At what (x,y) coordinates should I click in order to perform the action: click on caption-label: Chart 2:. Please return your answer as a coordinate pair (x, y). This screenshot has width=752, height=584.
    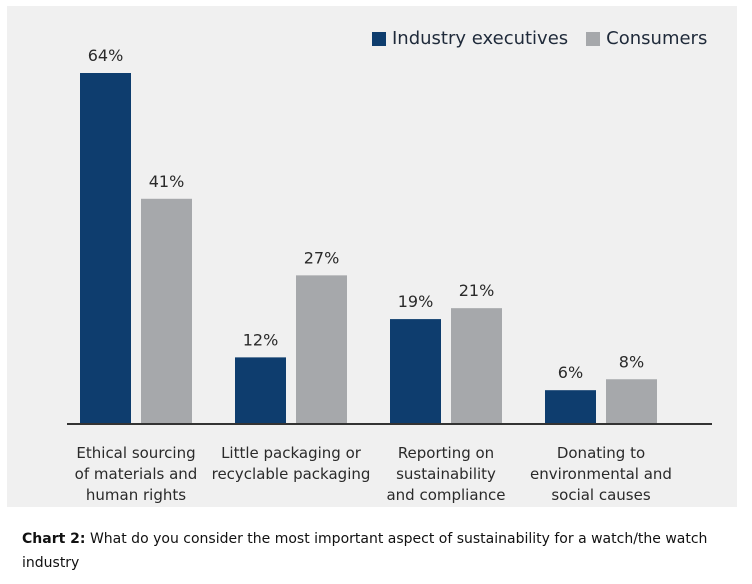
    Looking at the image, I should click on (54, 539).